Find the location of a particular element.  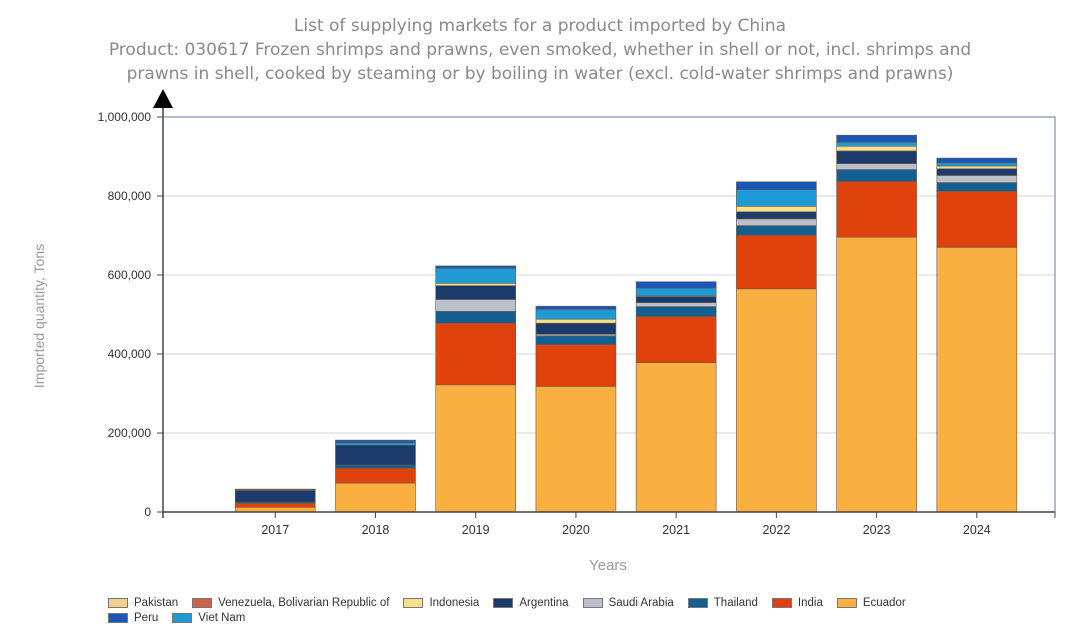

bar-stack-2022 is located at coordinates (776, 347).